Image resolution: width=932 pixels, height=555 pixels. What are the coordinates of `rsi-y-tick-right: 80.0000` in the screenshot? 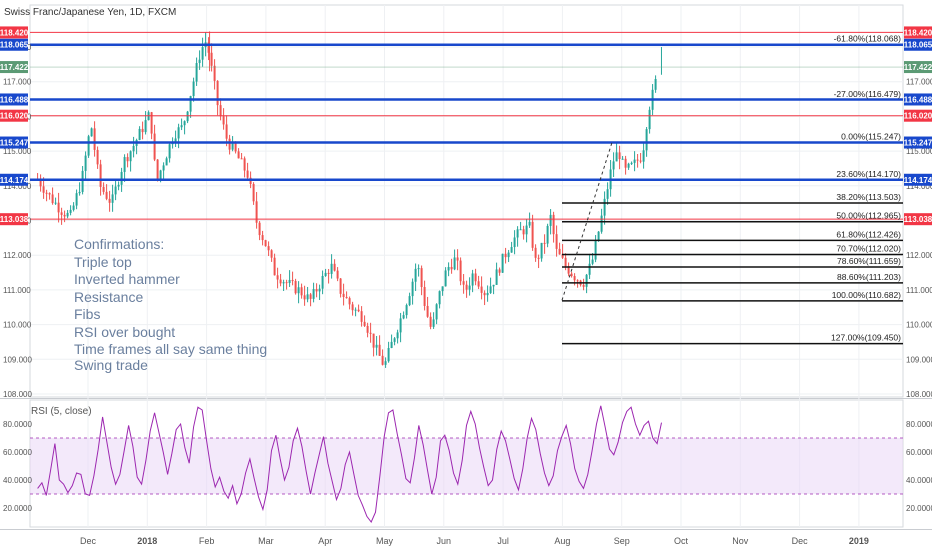 It's located at (919, 424).